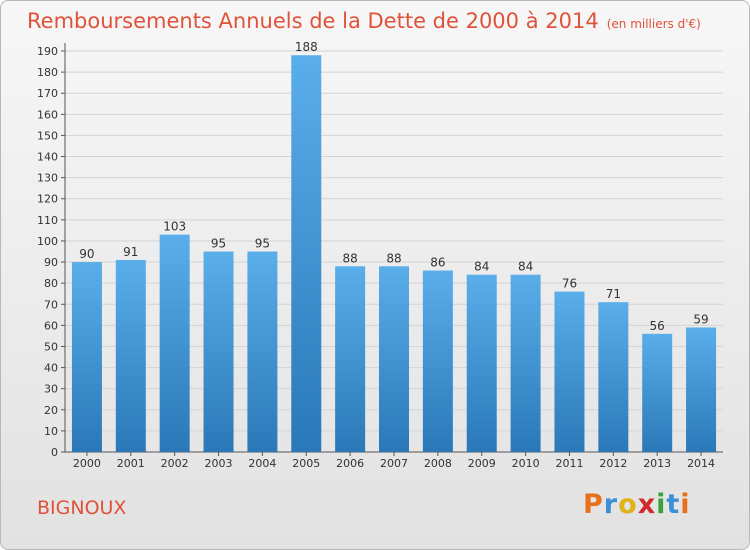  What do you see at coordinates (54, 452) in the screenshot?
I see `y-tick-label: 0` at bounding box center [54, 452].